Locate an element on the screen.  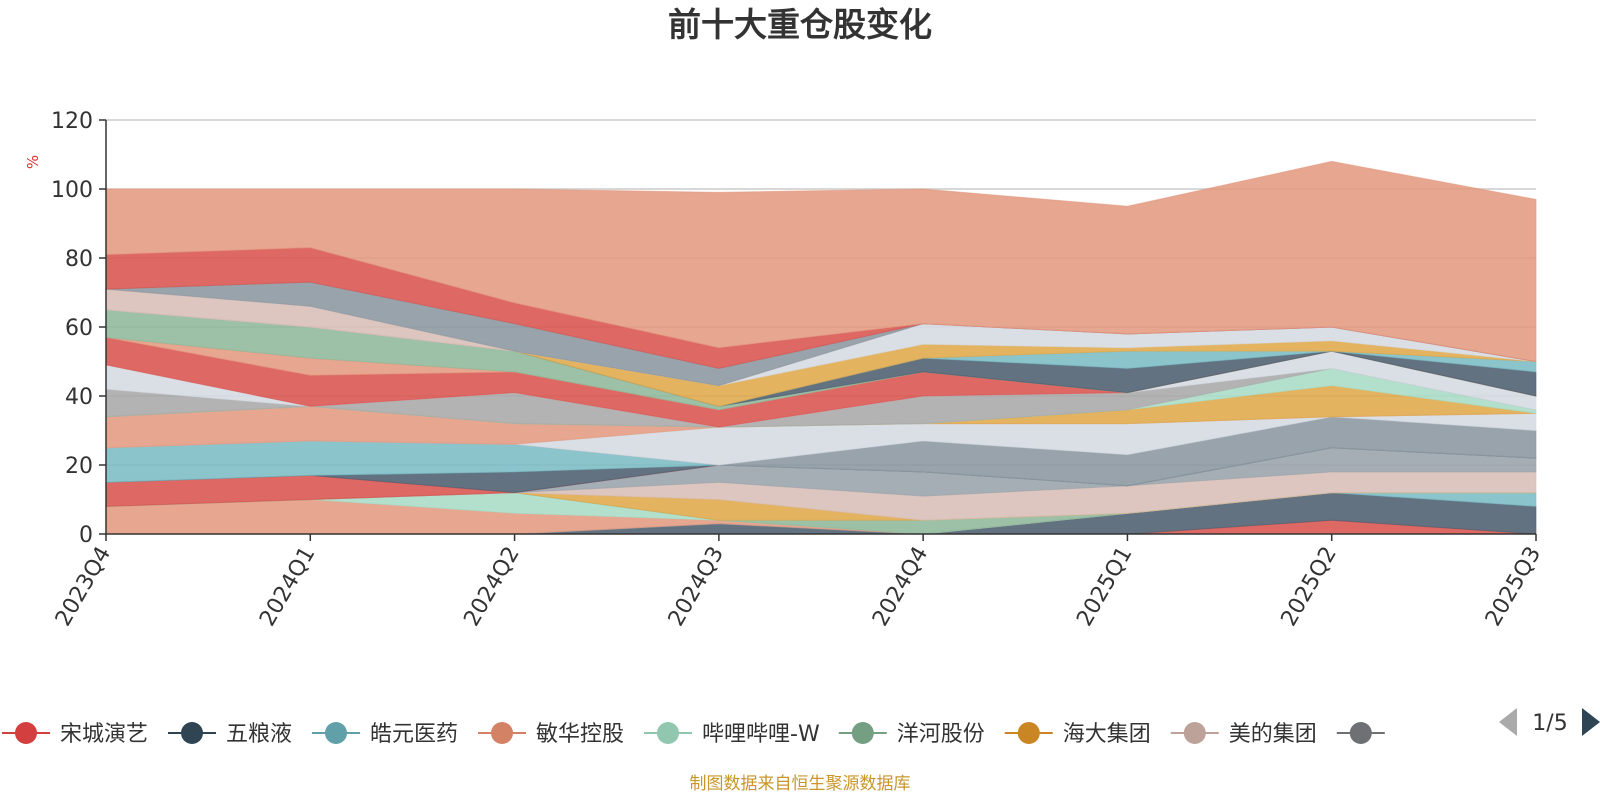
x-tick-label: 2024Q2 is located at coordinates (491, 587).